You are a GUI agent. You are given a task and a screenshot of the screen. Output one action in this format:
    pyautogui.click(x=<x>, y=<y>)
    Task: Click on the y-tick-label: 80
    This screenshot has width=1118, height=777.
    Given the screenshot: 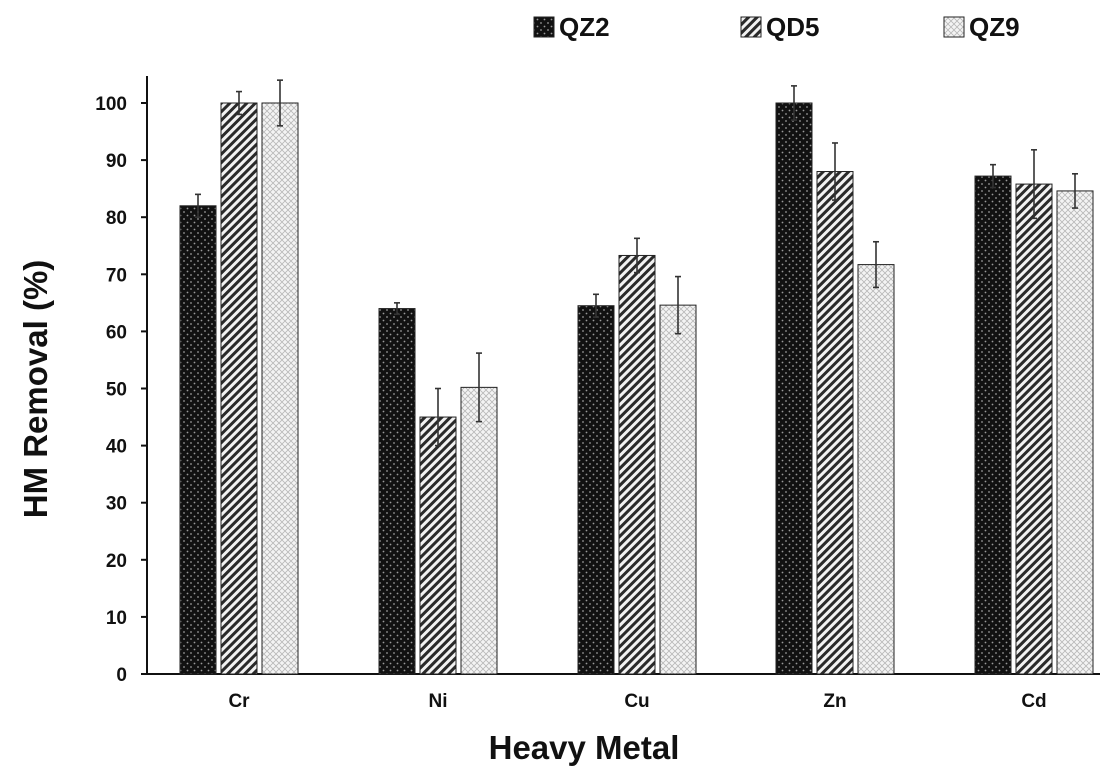 What is the action you would take?
    pyautogui.click(x=116, y=218)
    